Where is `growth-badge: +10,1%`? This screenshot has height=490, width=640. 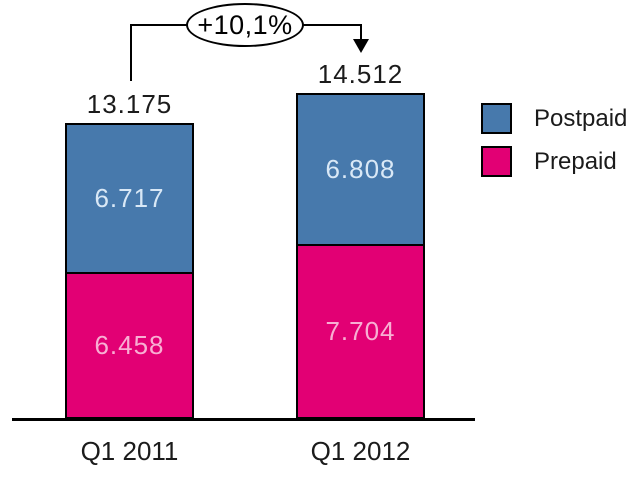
growth-badge: +10,1% is located at coordinates (245, 25).